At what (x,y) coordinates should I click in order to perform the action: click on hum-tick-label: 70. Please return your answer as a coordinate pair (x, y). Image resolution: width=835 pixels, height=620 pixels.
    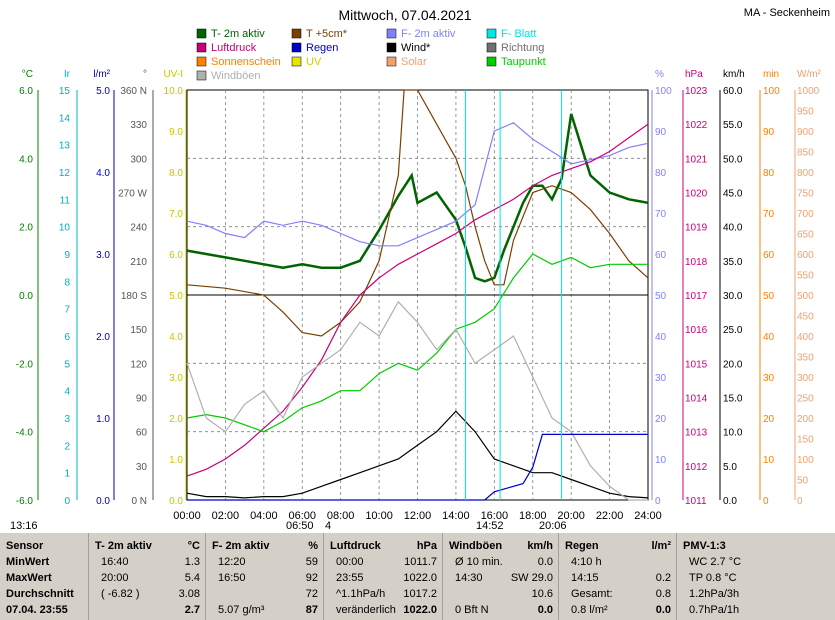
    Looking at the image, I should click on (661, 214).